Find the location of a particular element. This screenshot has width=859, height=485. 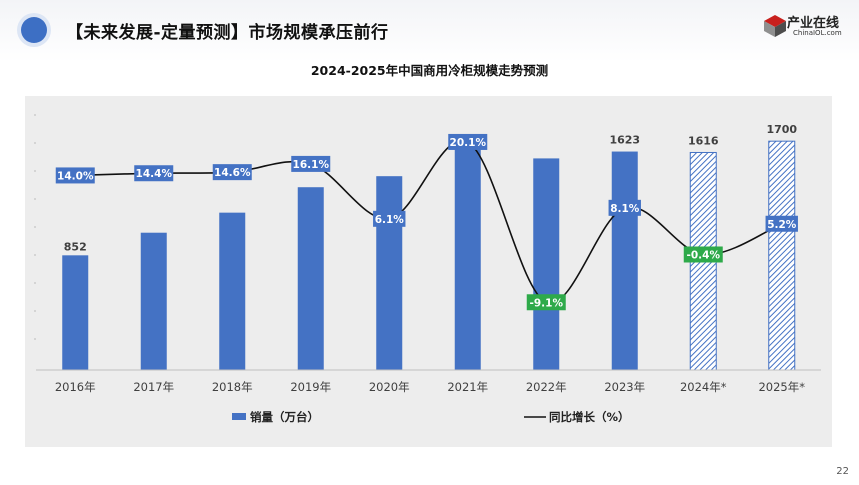

bar-value-label: 1623 is located at coordinates (624, 140).